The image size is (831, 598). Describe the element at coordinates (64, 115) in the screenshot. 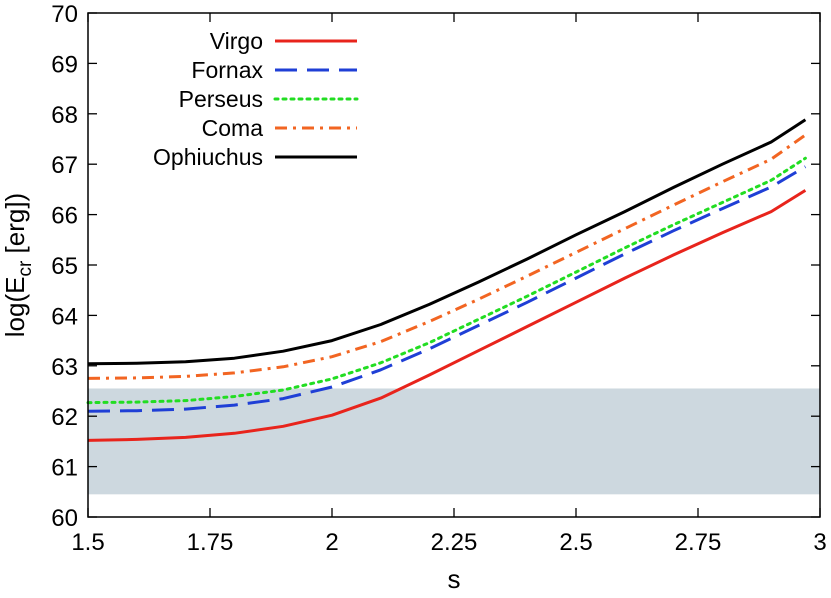

I see `y-tick-label: 68` at that location.